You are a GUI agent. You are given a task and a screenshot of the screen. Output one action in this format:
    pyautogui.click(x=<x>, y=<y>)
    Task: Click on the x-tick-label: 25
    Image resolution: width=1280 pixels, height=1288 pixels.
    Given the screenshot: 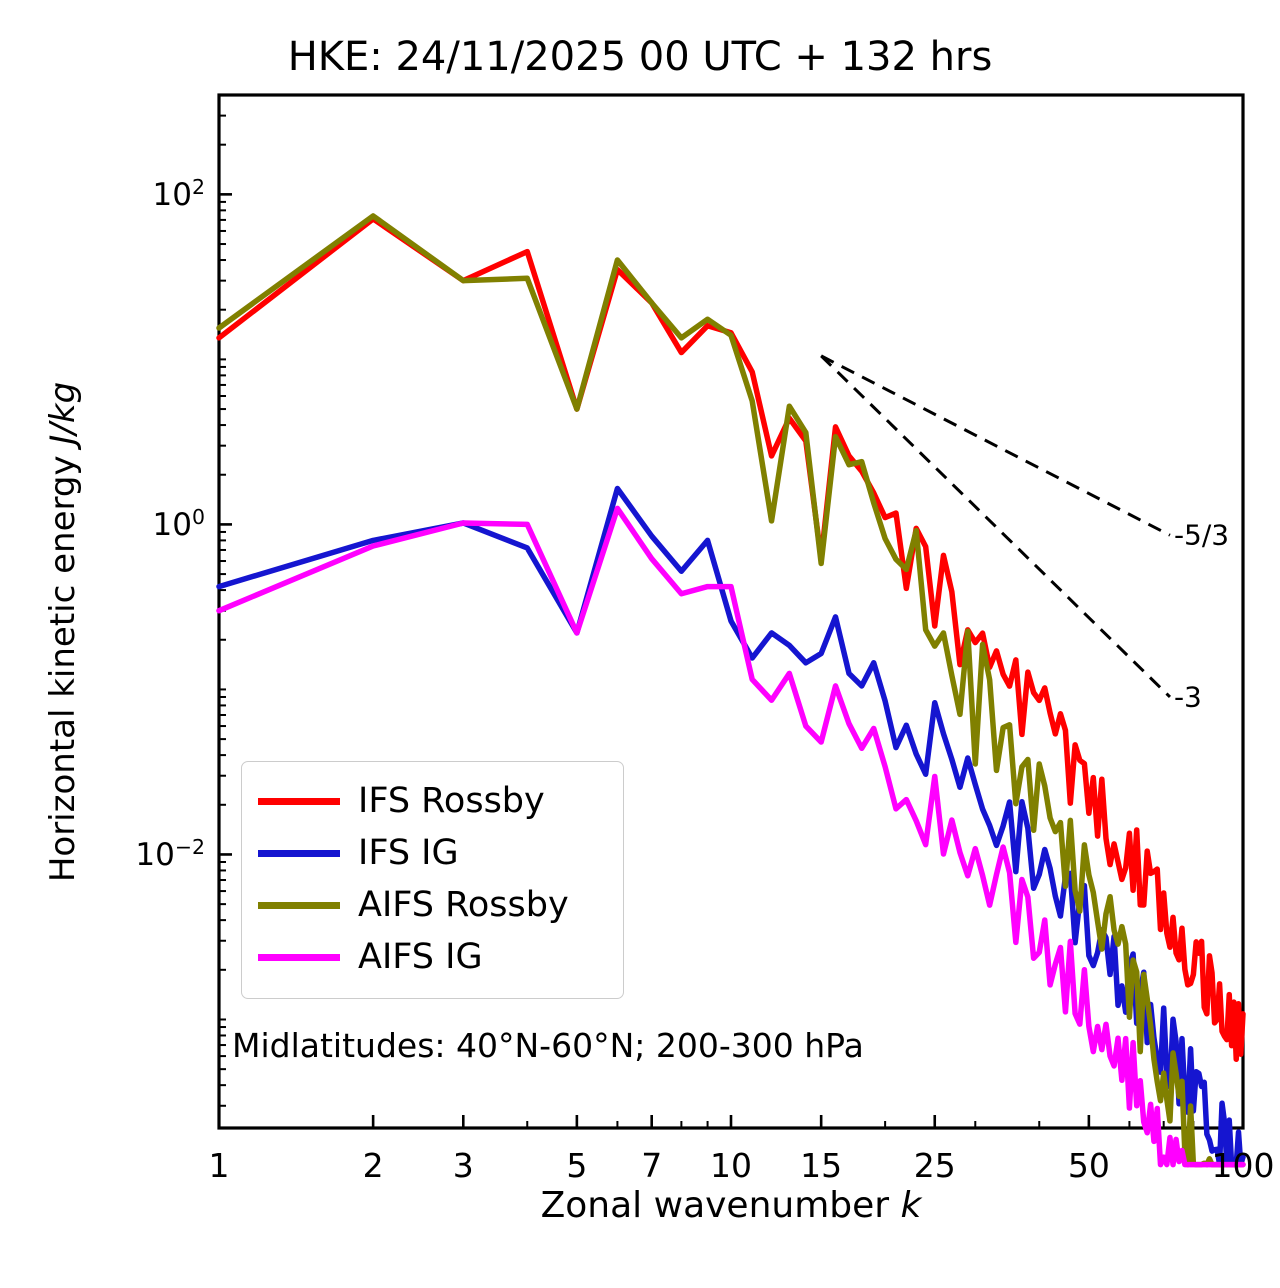 What is the action you would take?
    pyautogui.click(x=934, y=1165)
    